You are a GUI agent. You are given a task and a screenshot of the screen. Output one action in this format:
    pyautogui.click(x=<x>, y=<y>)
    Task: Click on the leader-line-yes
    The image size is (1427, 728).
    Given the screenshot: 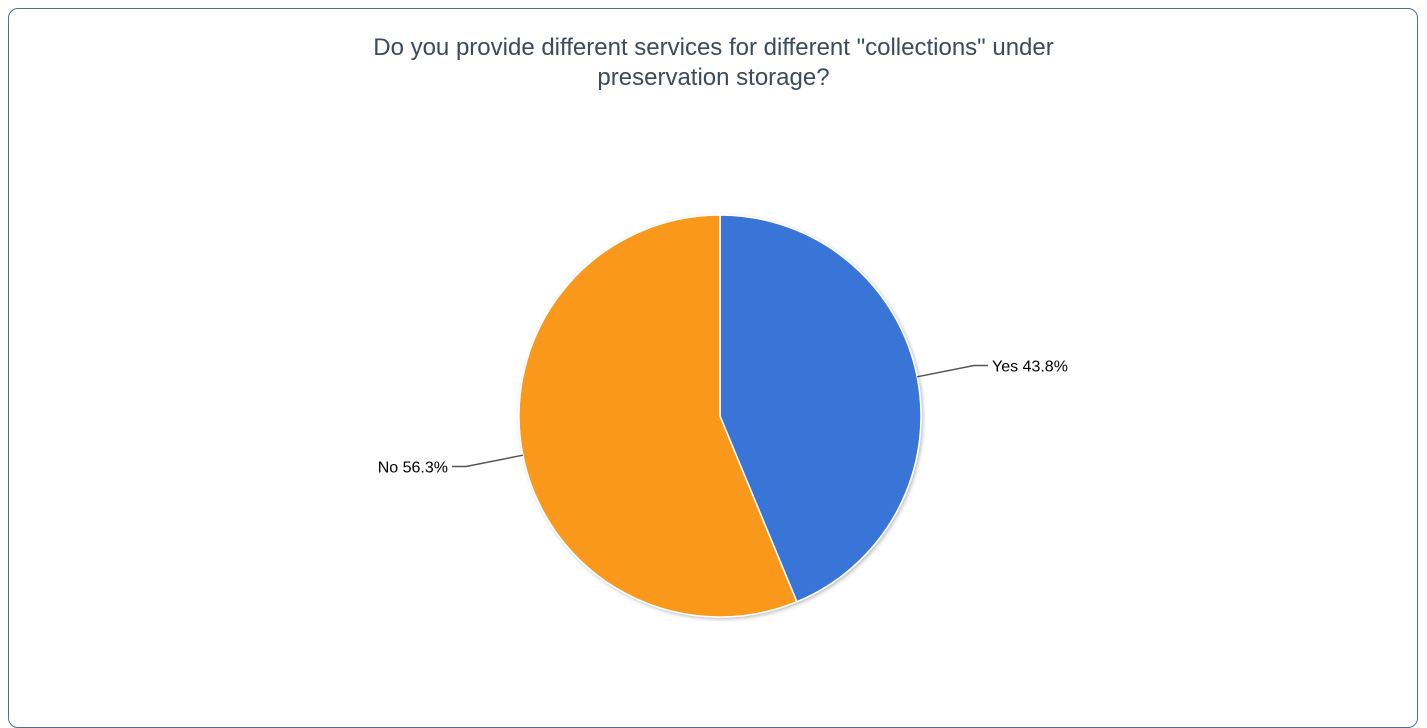 What is the action you would take?
    pyautogui.click(x=952, y=371)
    